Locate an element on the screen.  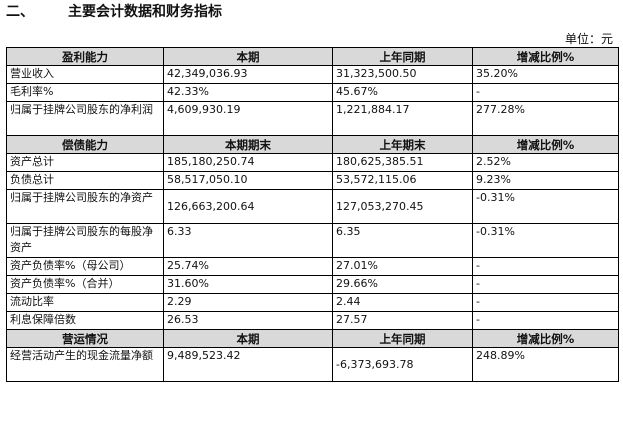
current-value: 6.33 is located at coordinates (248, 240).